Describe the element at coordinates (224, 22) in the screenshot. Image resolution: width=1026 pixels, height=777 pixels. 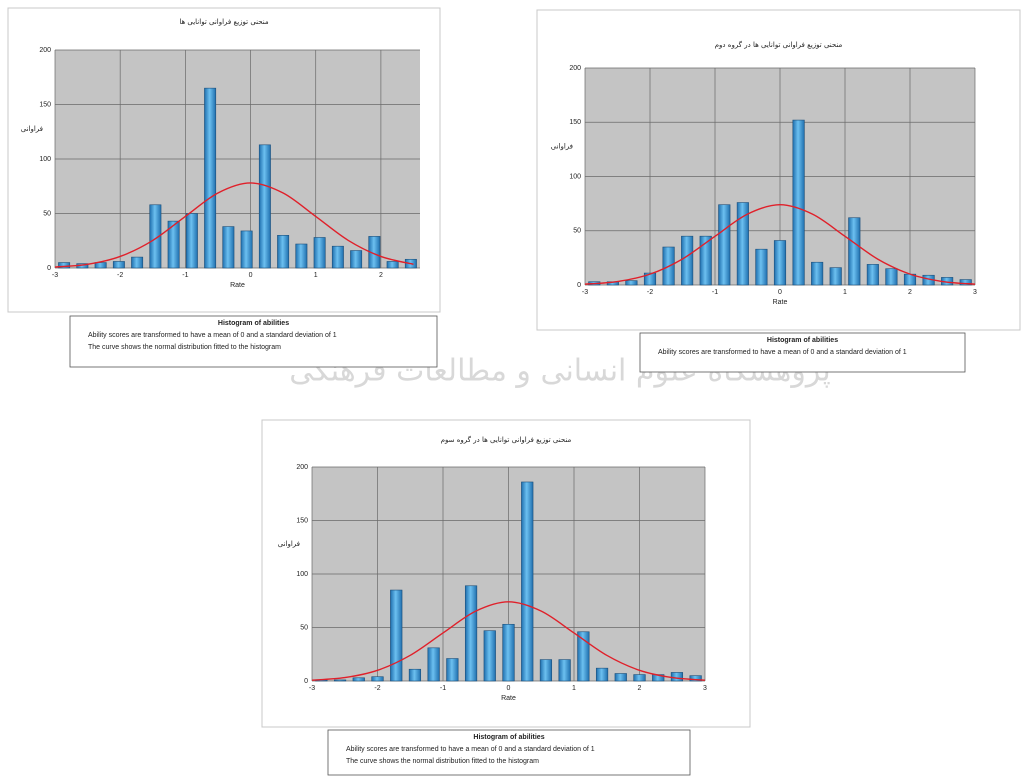
I see `chart-title: منحنی توزیع فراوانی توانایی ها` at that location.